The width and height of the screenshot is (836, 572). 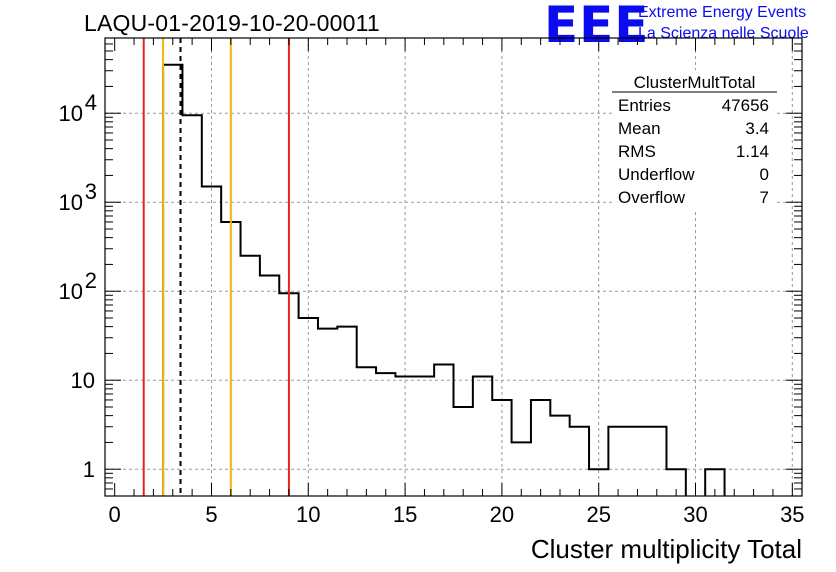 I want to click on stats-row-value: 7, so click(x=764, y=197).